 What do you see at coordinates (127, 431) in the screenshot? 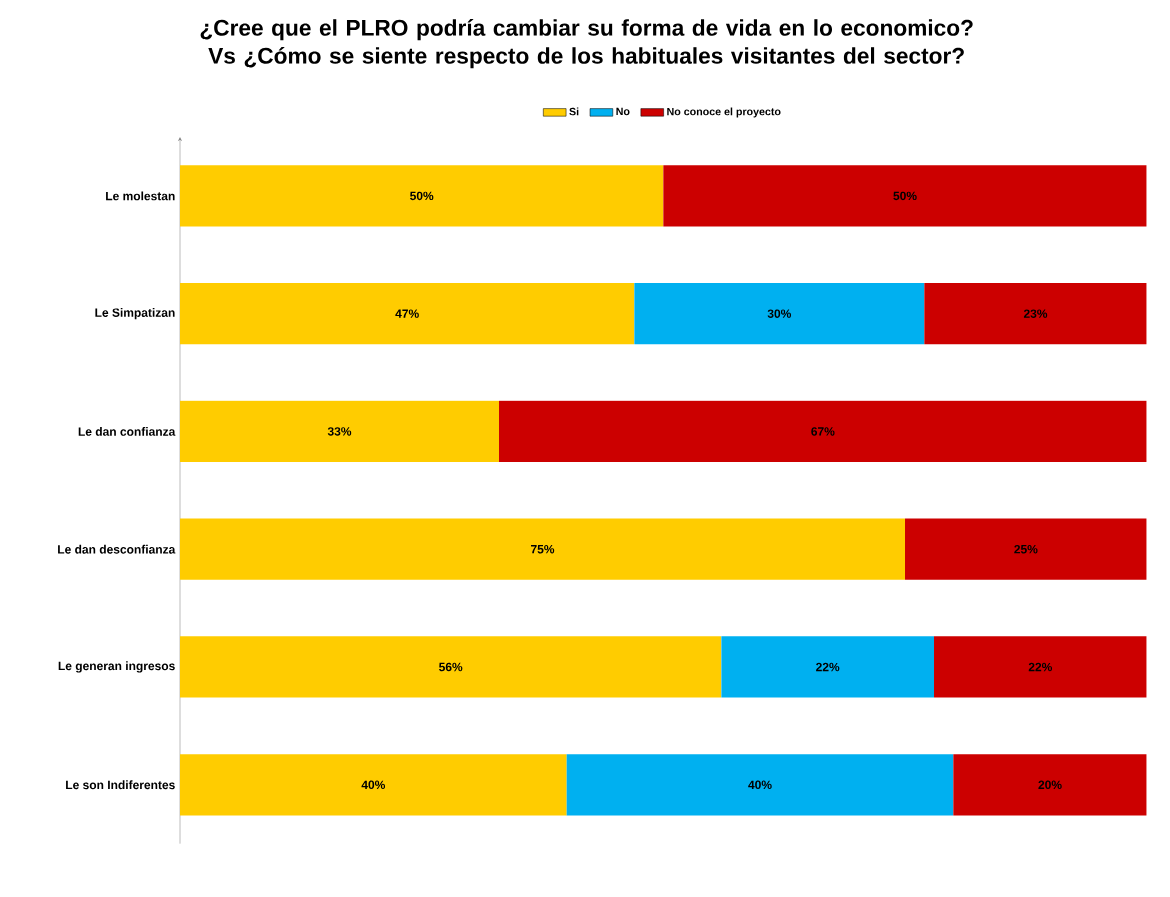
I see `y-tick-label: Le dan confianza` at bounding box center [127, 431].